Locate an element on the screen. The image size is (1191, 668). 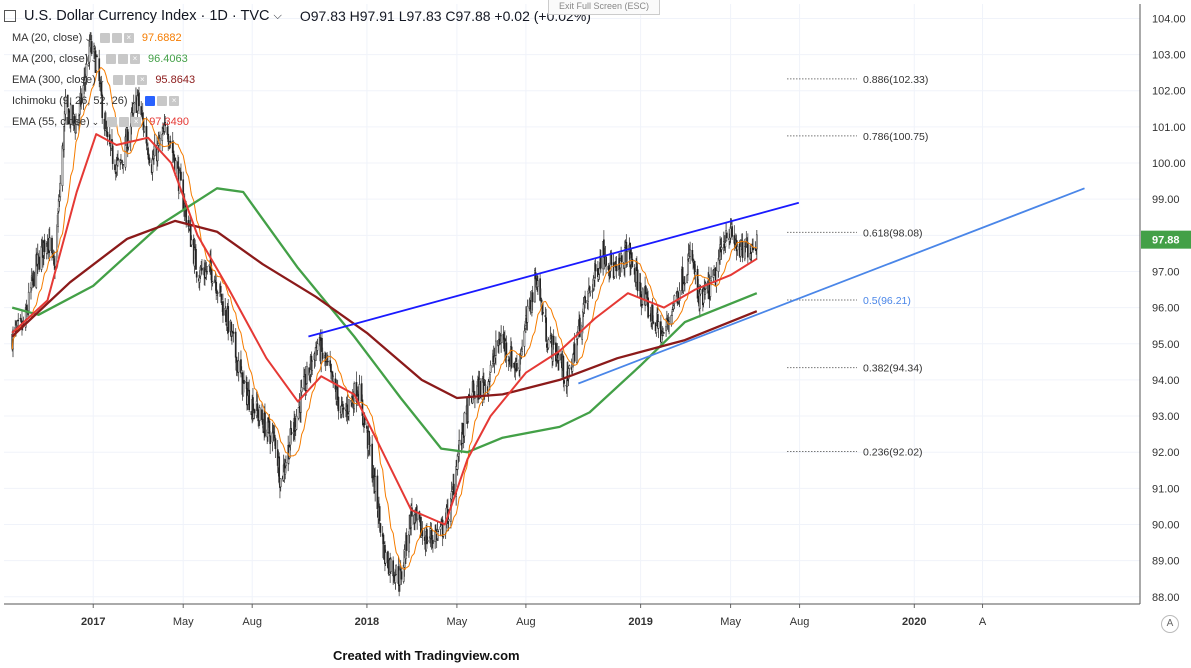
chevron-down-icon: ⌵ is located at coordinates (277, 15).